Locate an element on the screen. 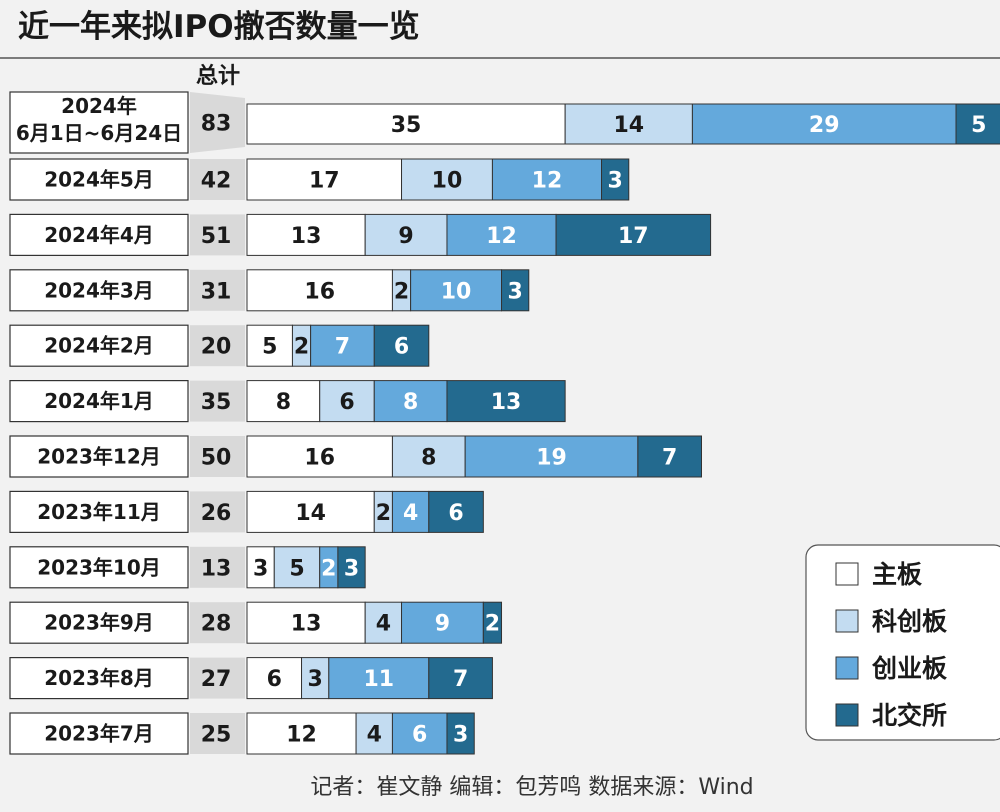 The width and height of the screenshot is (1000, 812). legend-label: 创业板 is located at coordinates (909, 668).